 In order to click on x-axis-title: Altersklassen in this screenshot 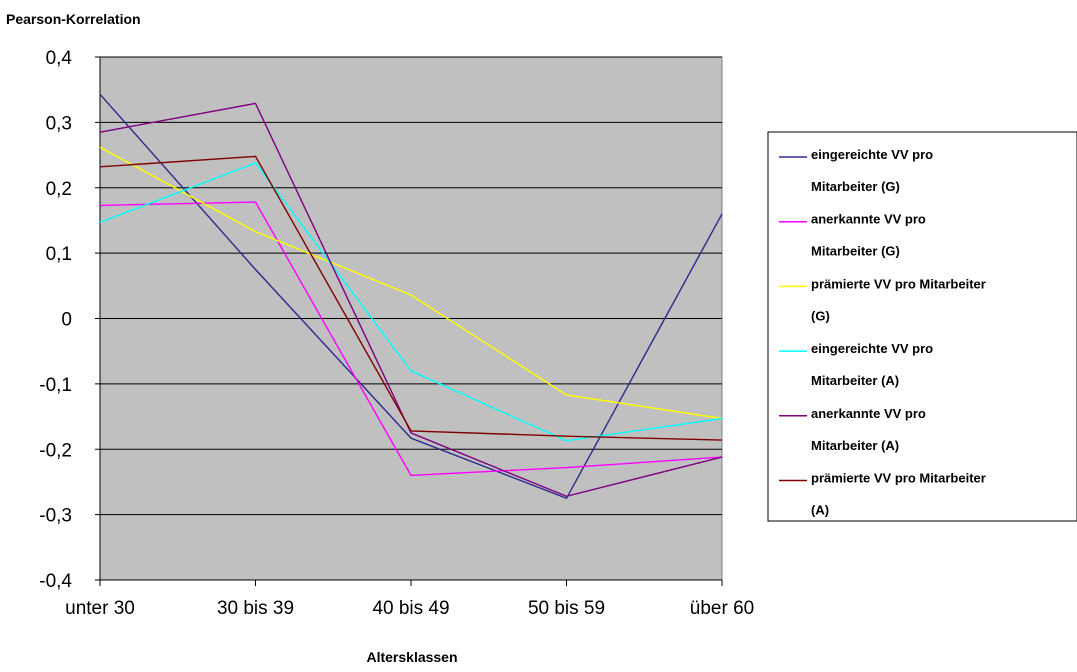, I will do `click(411, 657)`.